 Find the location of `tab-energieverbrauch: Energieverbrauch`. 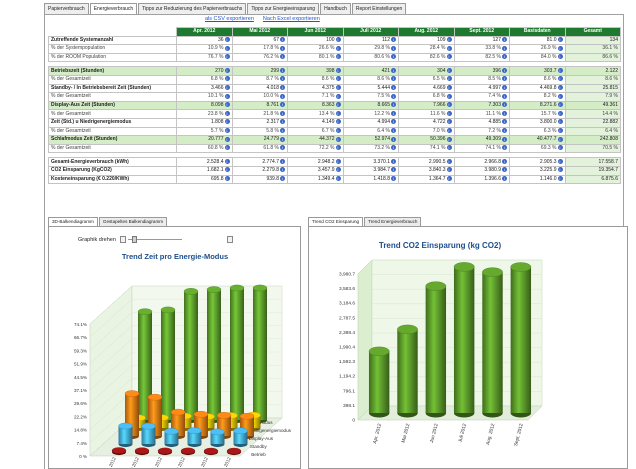

tab-energieverbrauch: Energieverbrauch is located at coordinates (113, 9).